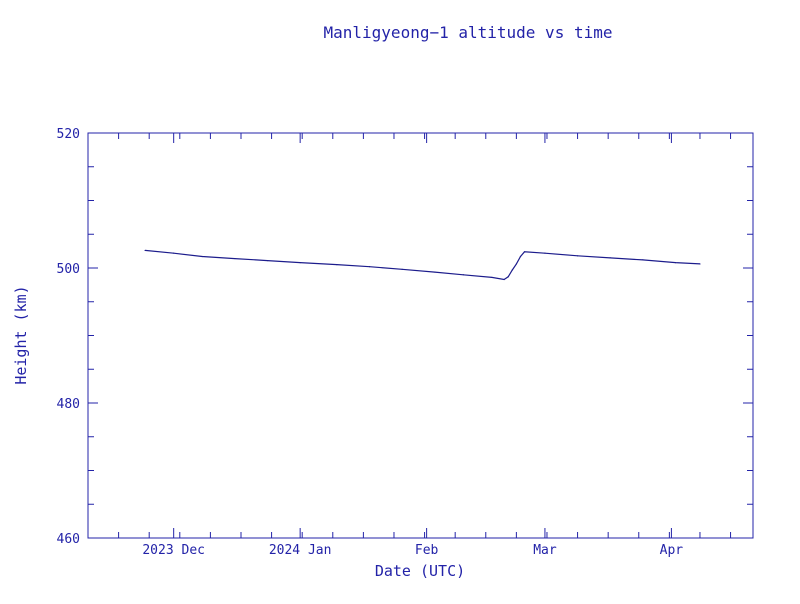 This screenshot has height=604, width=800. I want to click on x-tick-label: 2024 Jan, so click(300, 550).